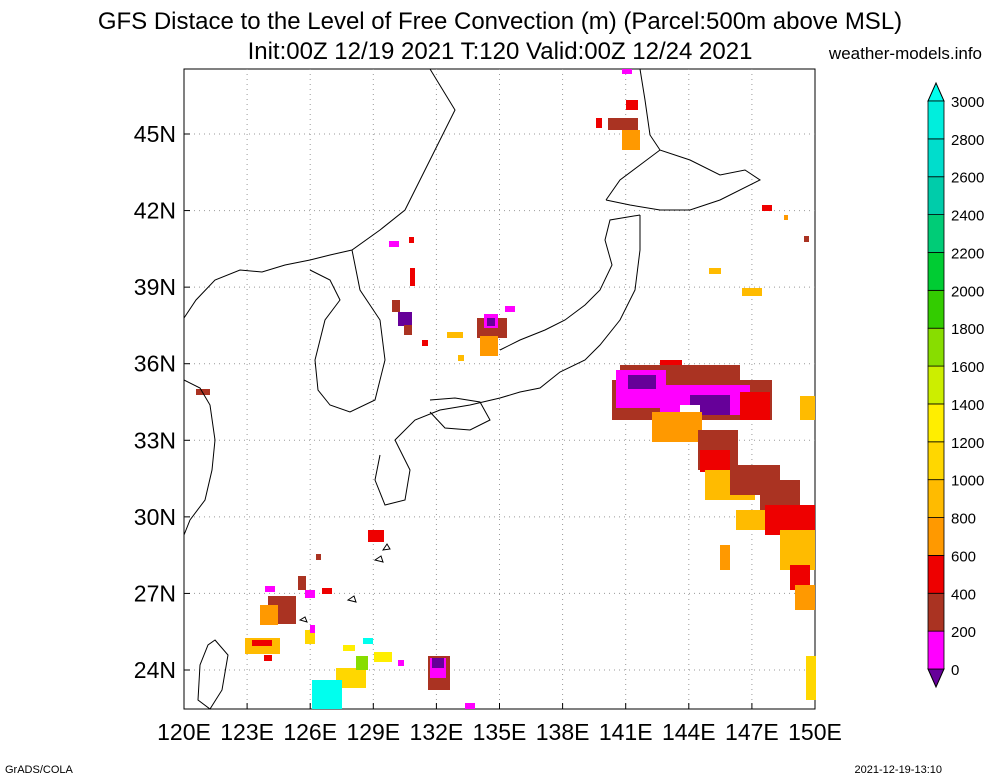  I want to click on lat-label: 39N, so click(155, 287).